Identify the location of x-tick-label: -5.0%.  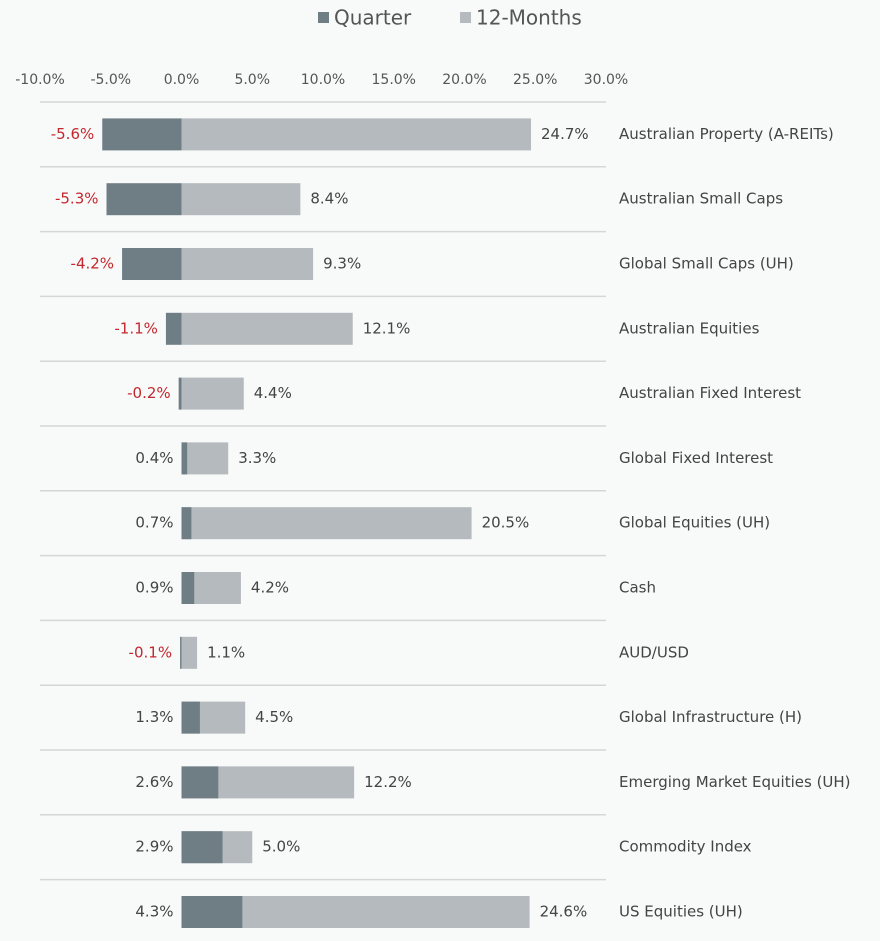
(110, 80).